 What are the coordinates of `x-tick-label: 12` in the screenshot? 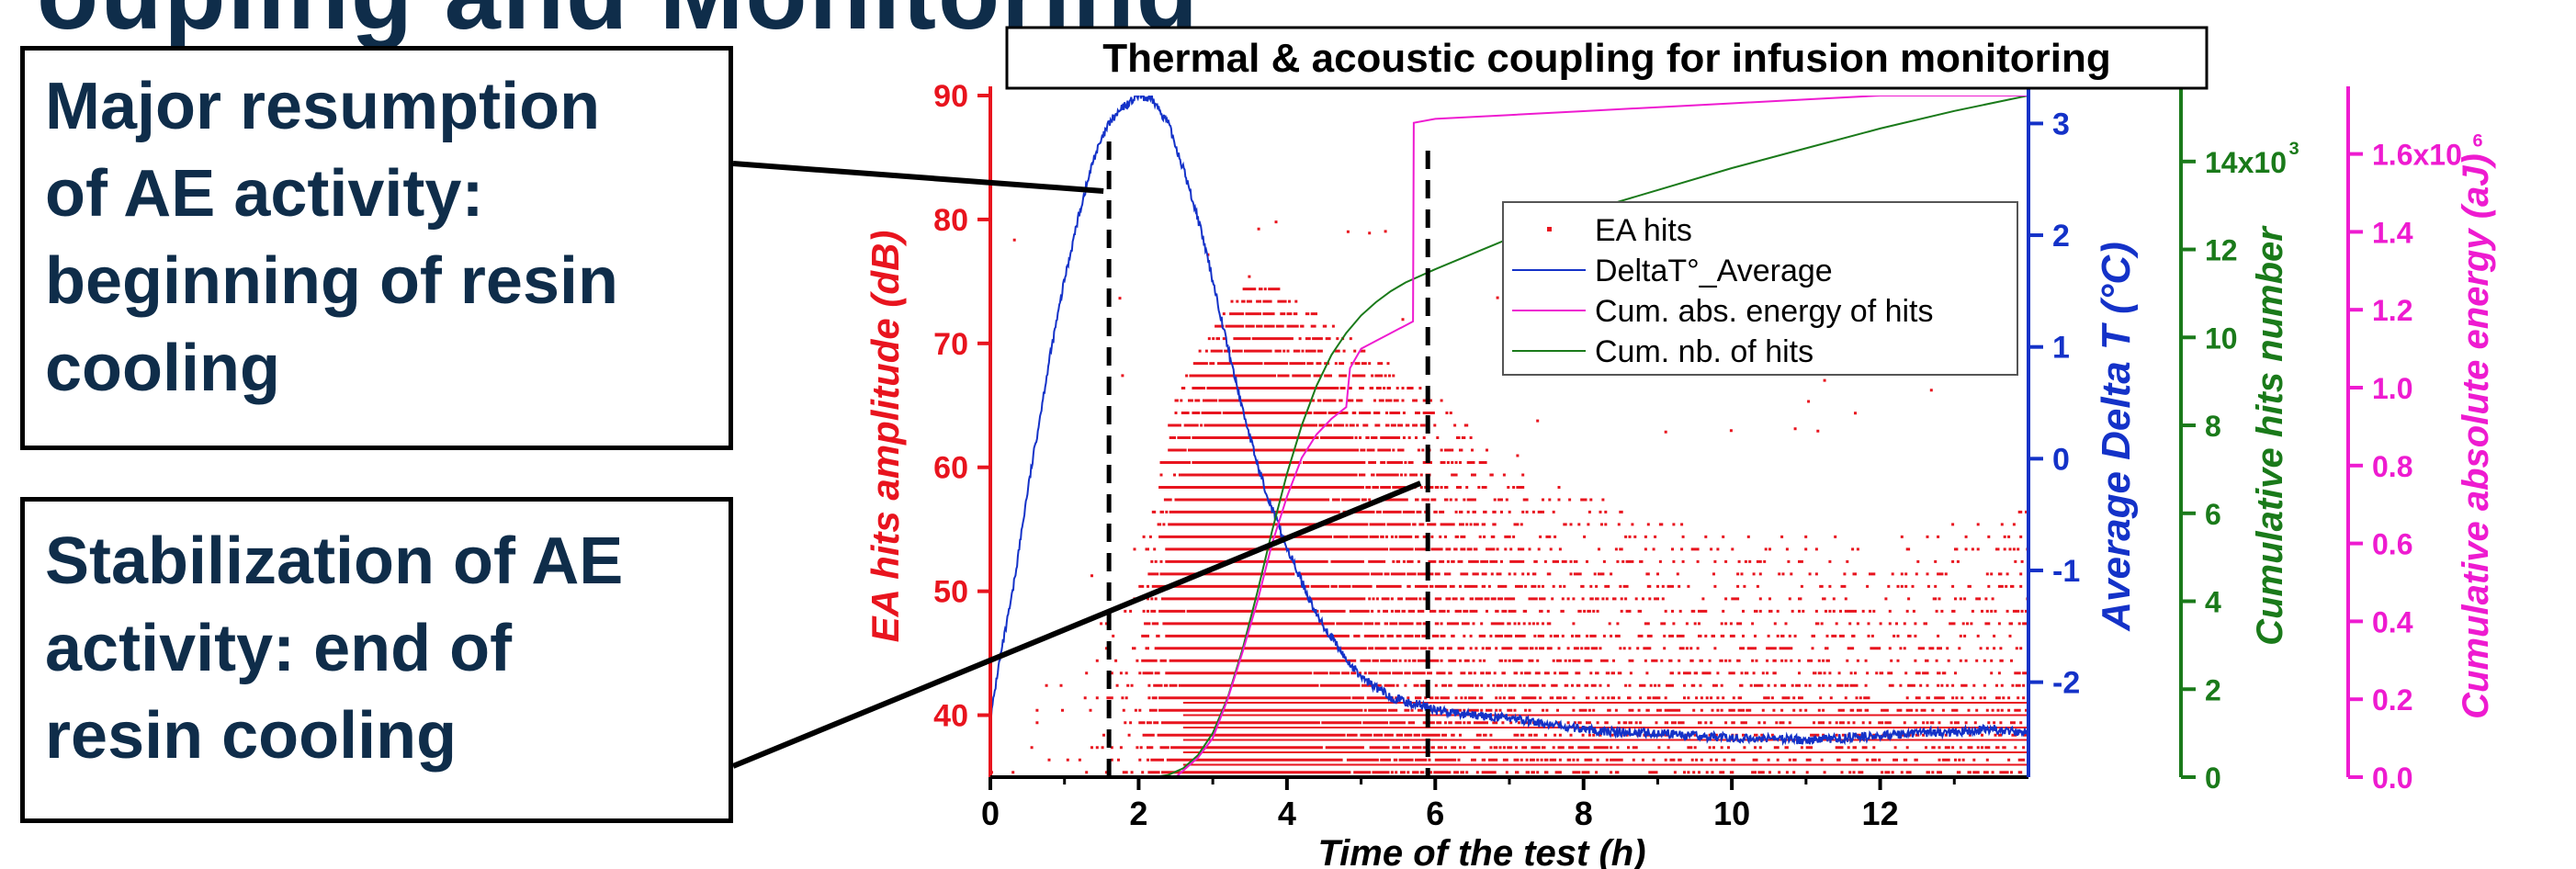 It's located at (1880, 813).